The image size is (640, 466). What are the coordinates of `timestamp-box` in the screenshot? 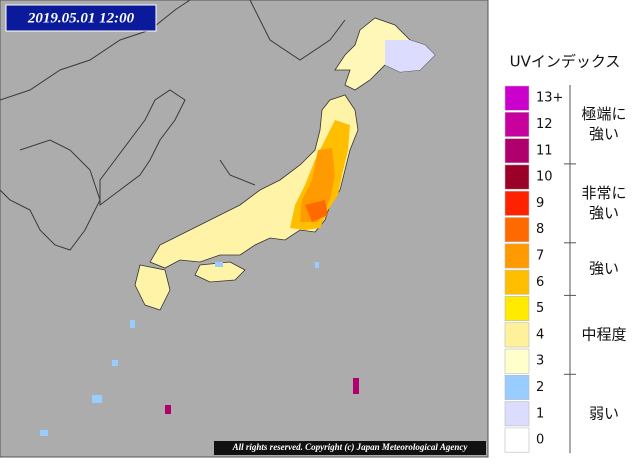 It's located at (81, 18).